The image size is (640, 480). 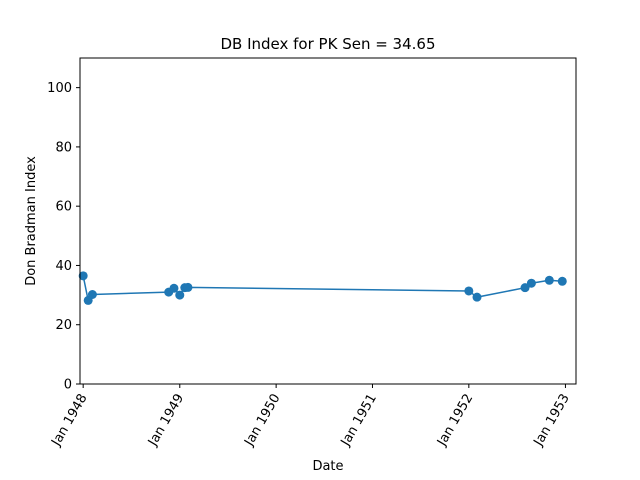 I want to click on y-tick-label: 20, so click(x=63, y=325).